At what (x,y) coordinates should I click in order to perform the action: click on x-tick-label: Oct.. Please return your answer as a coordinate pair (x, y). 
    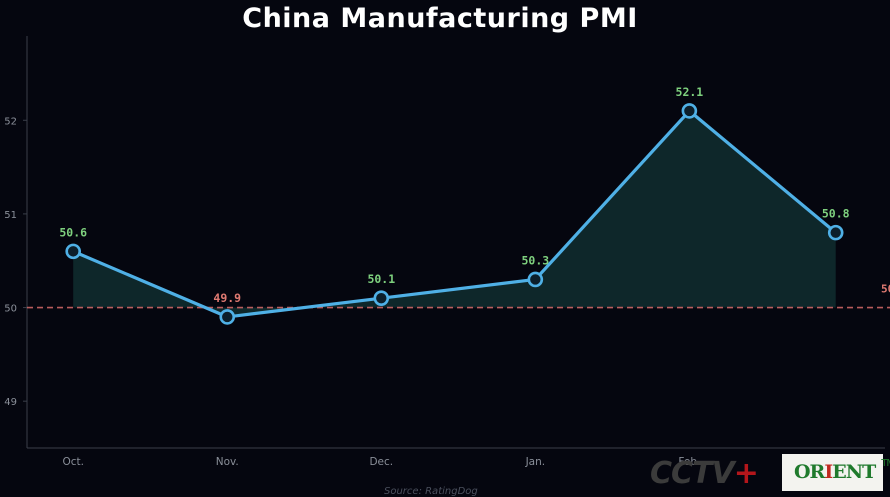
    Looking at the image, I should click on (73, 462).